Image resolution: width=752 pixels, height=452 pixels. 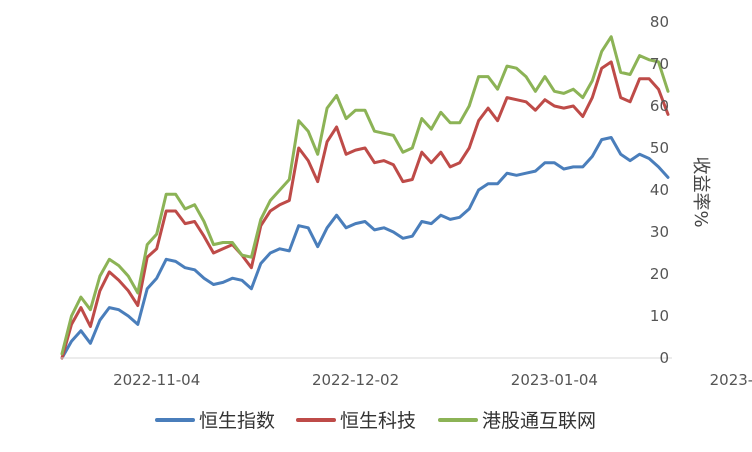 I want to click on legend-item-2: 港股通互联网, so click(x=517, y=421).